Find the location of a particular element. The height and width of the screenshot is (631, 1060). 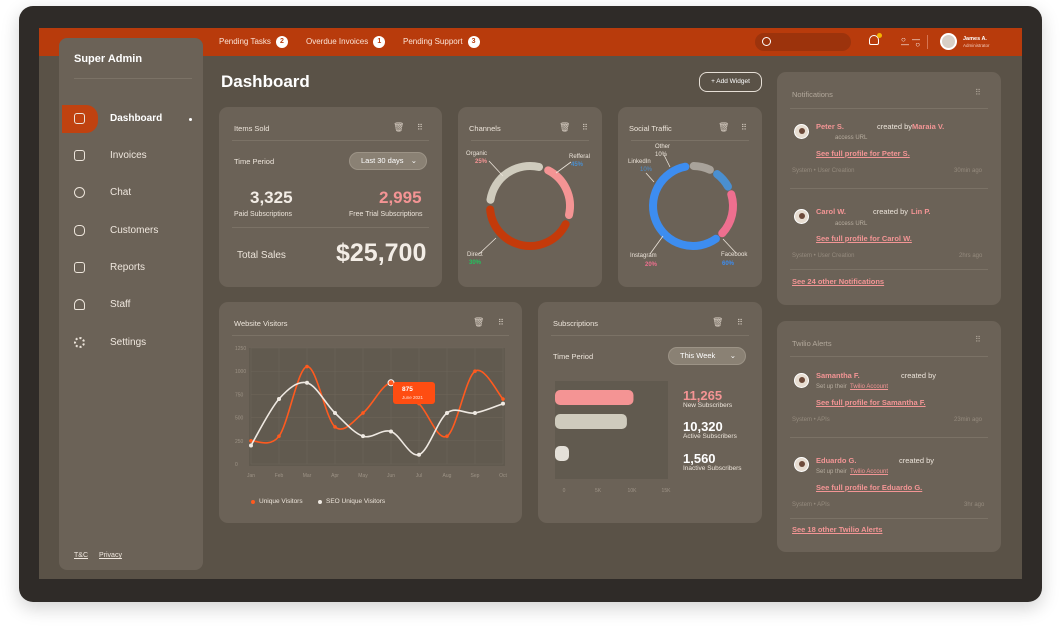

y-tick-label: 1250 is located at coordinates (240, 349).